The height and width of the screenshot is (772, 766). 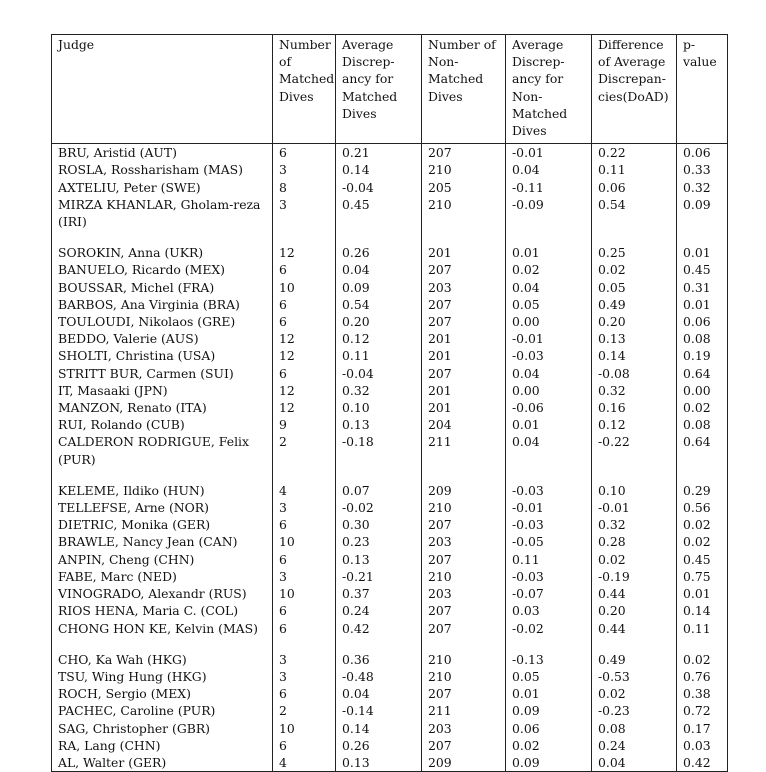 I want to click on judge-name-cell: MANZON, Renato (ITA), so click(x=162, y=408).